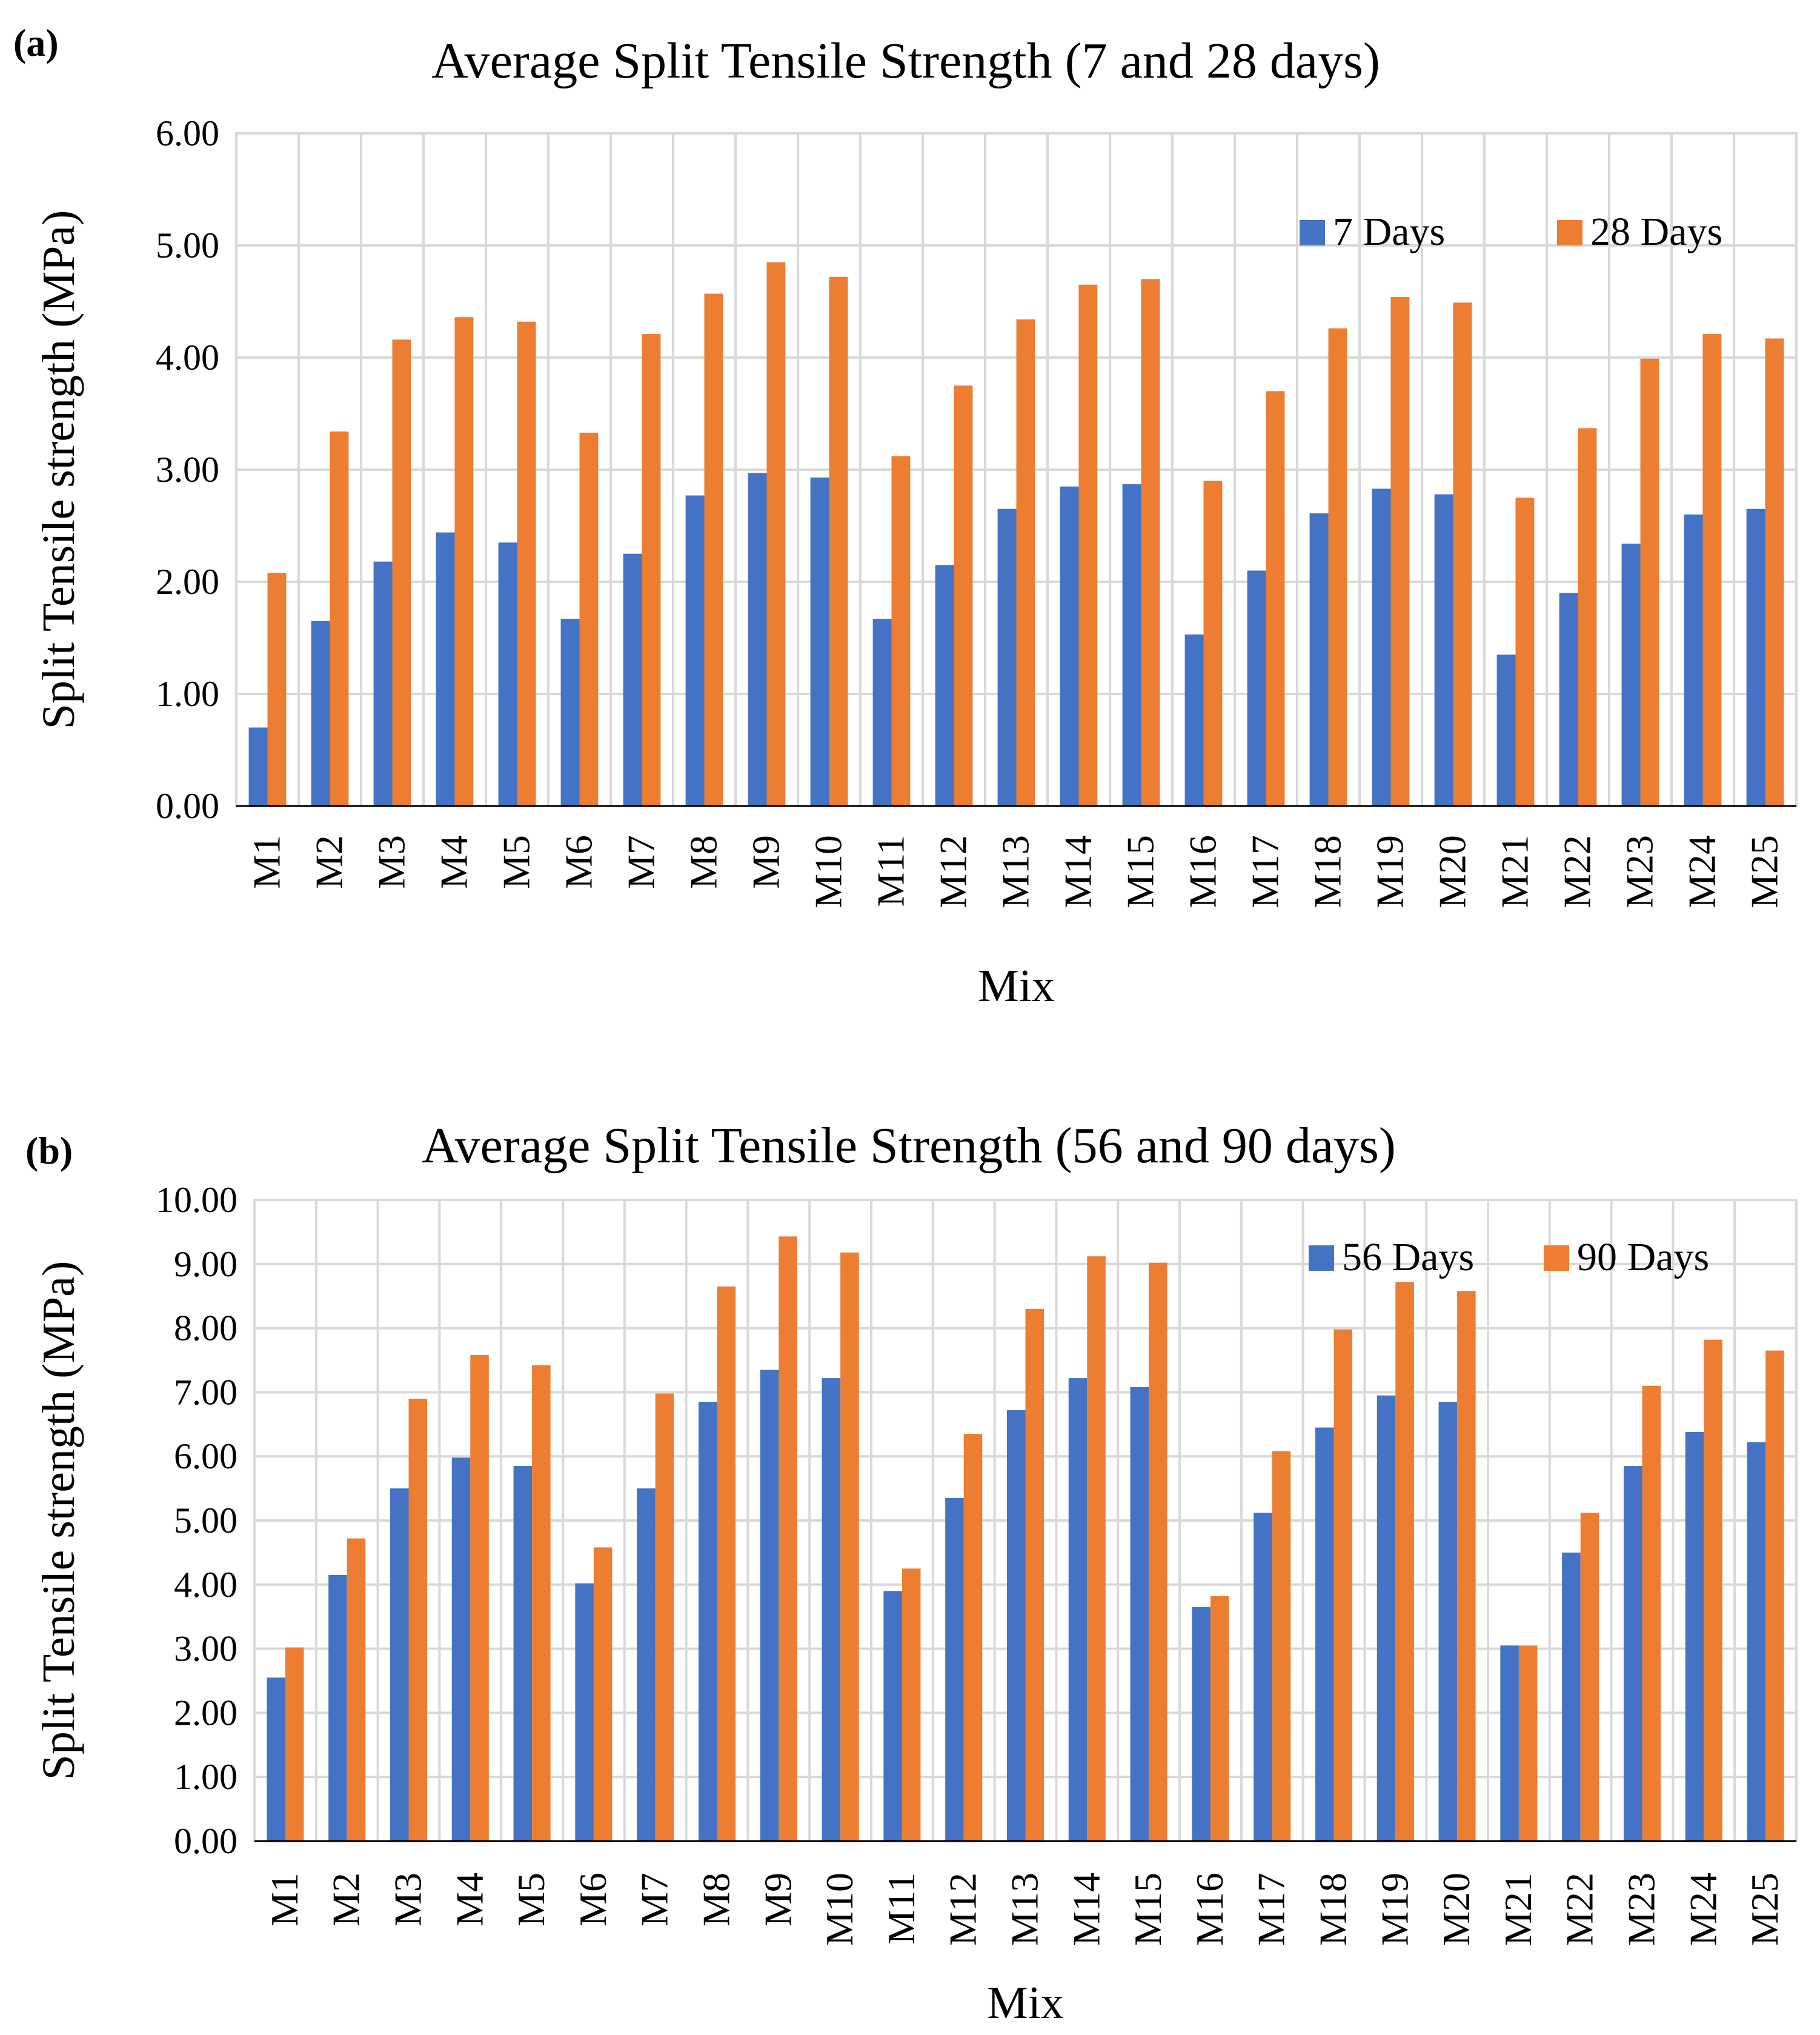 Image resolution: width=1820 pixels, height=2035 pixels. I want to click on legend-item: 7 Days, so click(1372, 232).